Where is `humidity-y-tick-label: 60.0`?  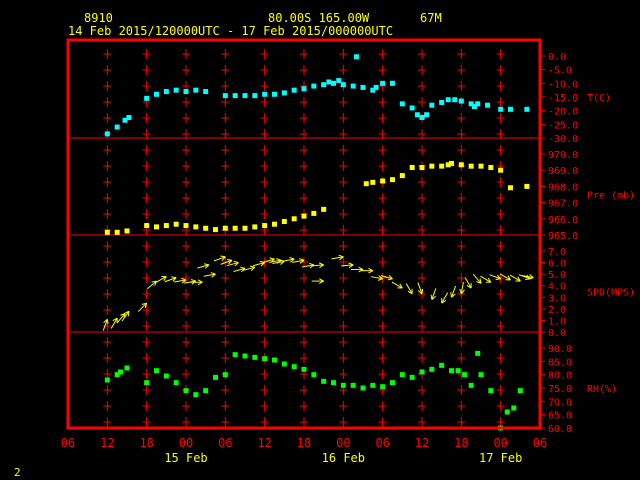
humidity-y-tick-label: 60.0 is located at coordinates (560, 429).